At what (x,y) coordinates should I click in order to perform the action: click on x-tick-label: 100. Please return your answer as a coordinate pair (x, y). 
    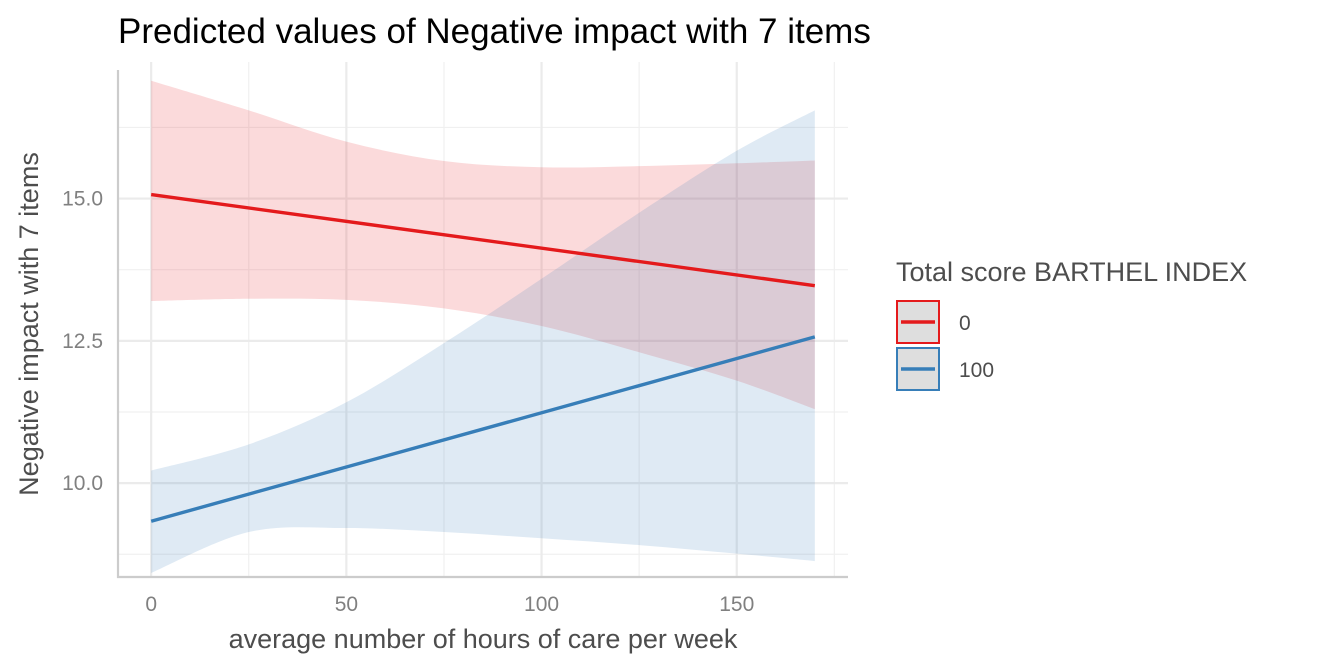
    Looking at the image, I should click on (541, 604).